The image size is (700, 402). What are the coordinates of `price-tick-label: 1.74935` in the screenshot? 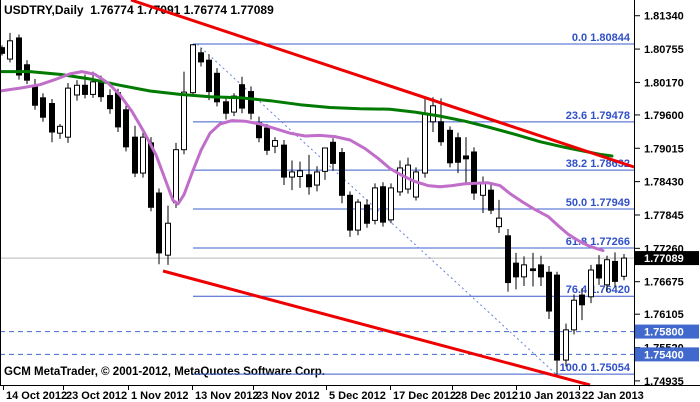 It's located at (664, 382).